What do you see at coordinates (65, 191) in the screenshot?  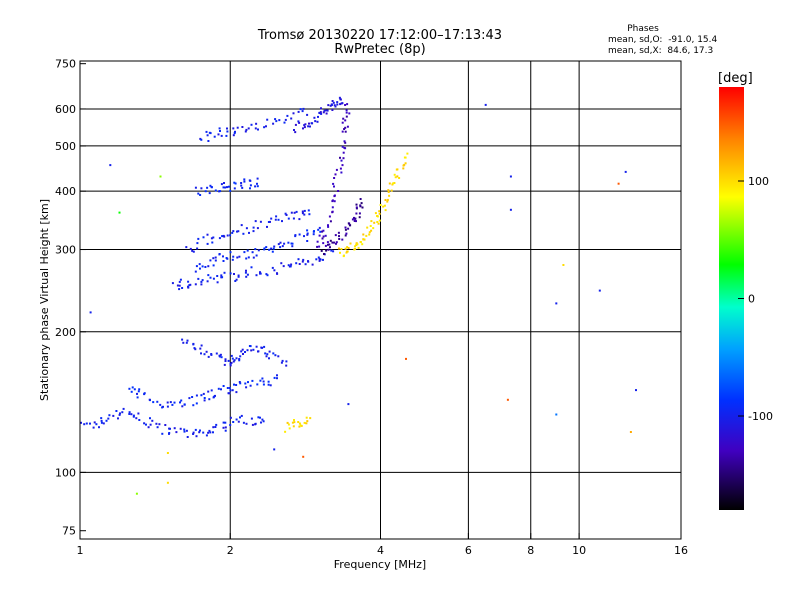 I see `y-tick-label: 400` at bounding box center [65, 191].